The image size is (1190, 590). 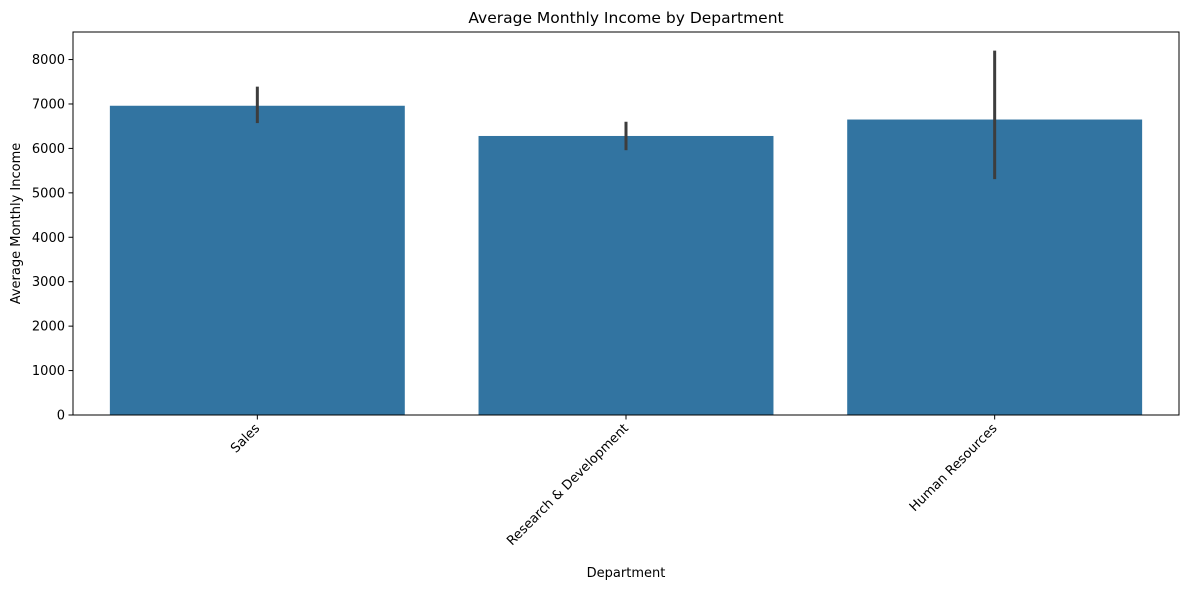 I want to click on y-tick-label: 6000, so click(x=48, y=149).